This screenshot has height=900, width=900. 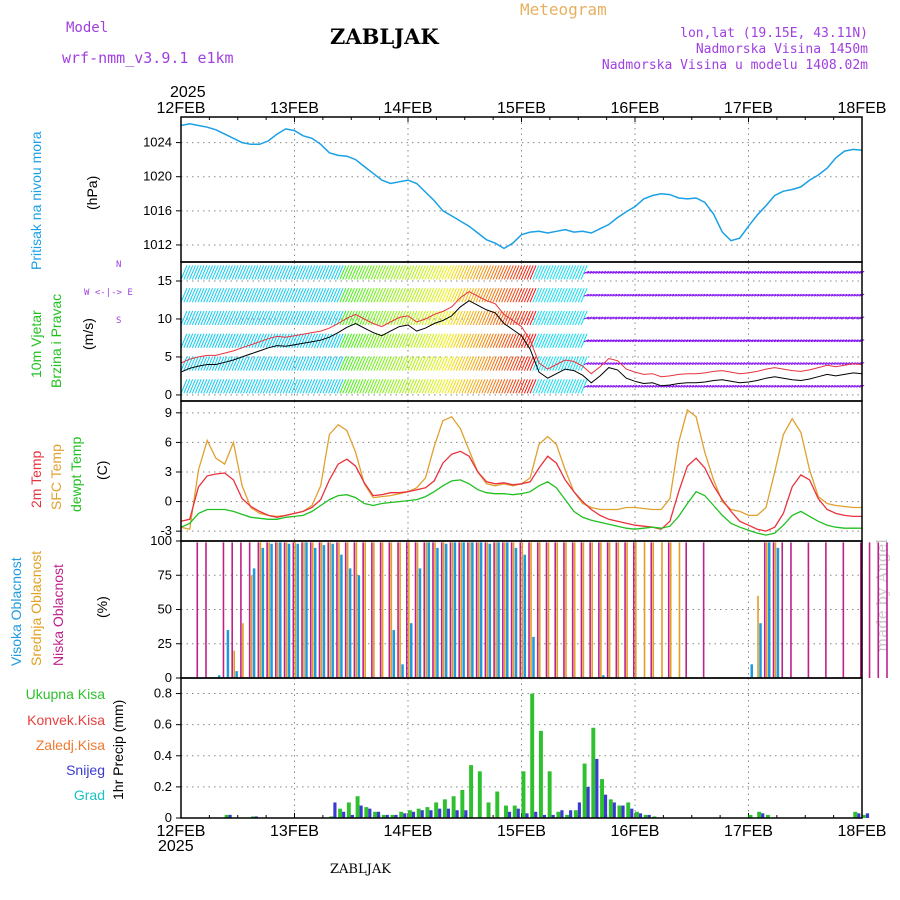 What do you see at coordinates (774, 33) in the screenshot?
I see `lonlat: lon,lat (19.15E, 43.11N)` at bounding box center [774, 33].